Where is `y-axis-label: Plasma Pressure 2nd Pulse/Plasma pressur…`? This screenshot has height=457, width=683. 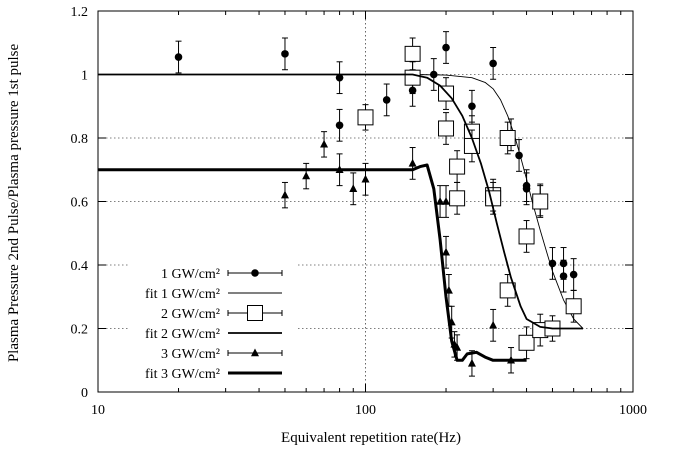 y-axis-label: Plasma Pressure 2nd Pulse/Plasma pressur… is located at coordinates (14, 203).